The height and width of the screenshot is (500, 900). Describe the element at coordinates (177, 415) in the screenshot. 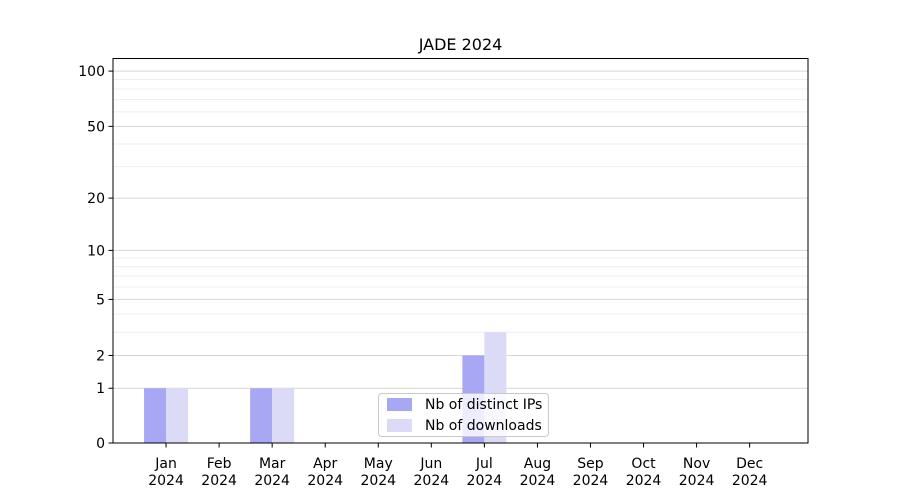

I see `bar-nb-of-downloads-jan` at that location.